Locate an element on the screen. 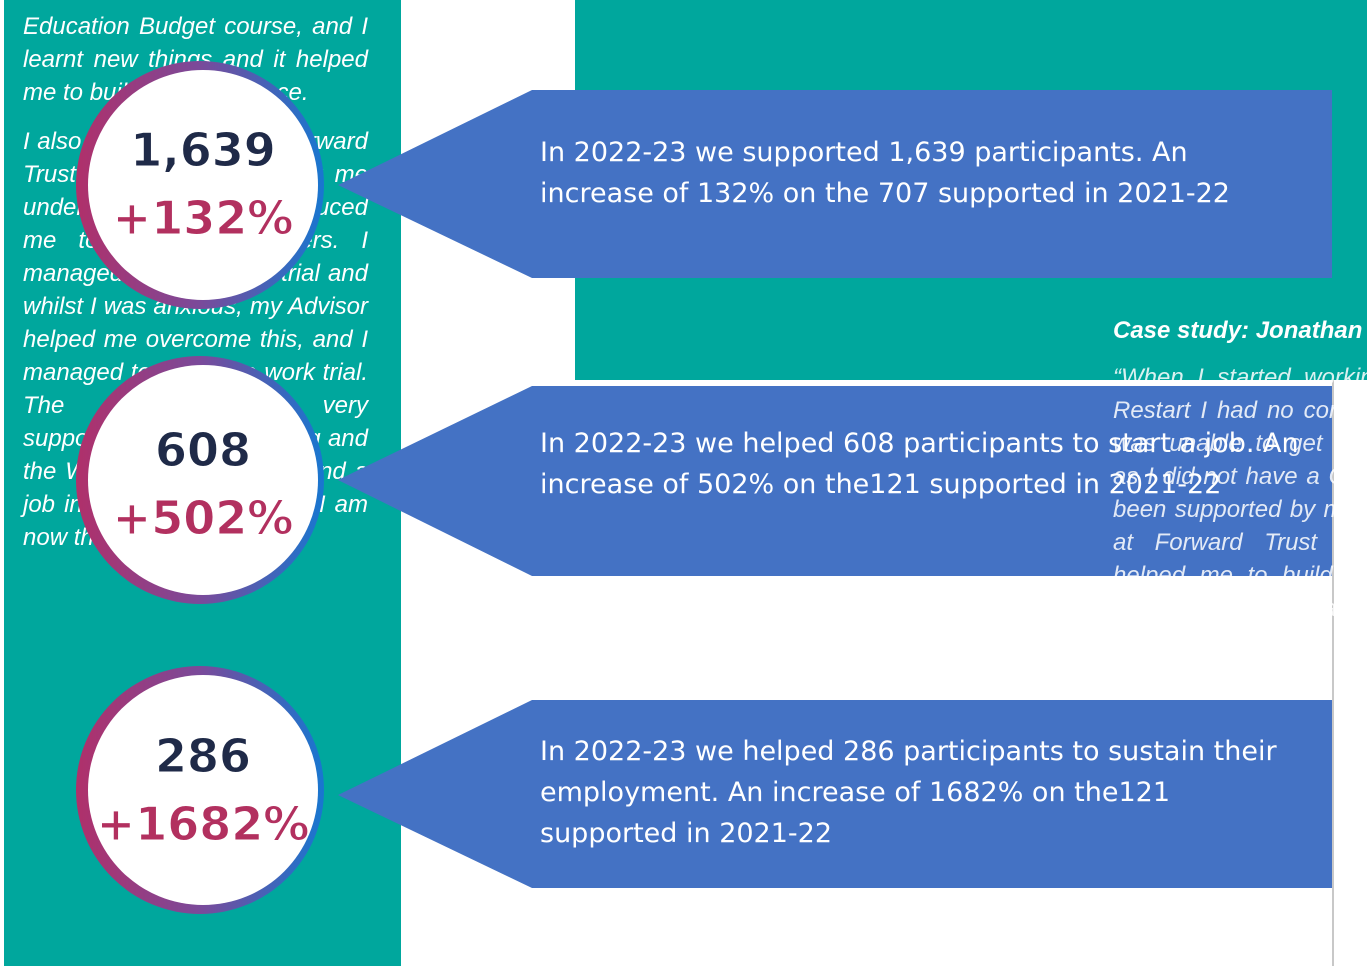 This screenshot has width=1367, height=966. stat-change: +502% is located at coordinates (203, 518).